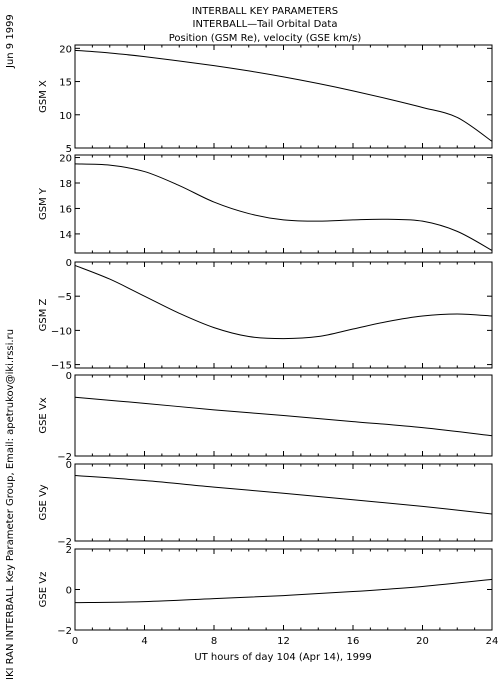  I want to click on x-axis-label: UT hours of day 104 (Apr 14), 1999, so click(282, 657).